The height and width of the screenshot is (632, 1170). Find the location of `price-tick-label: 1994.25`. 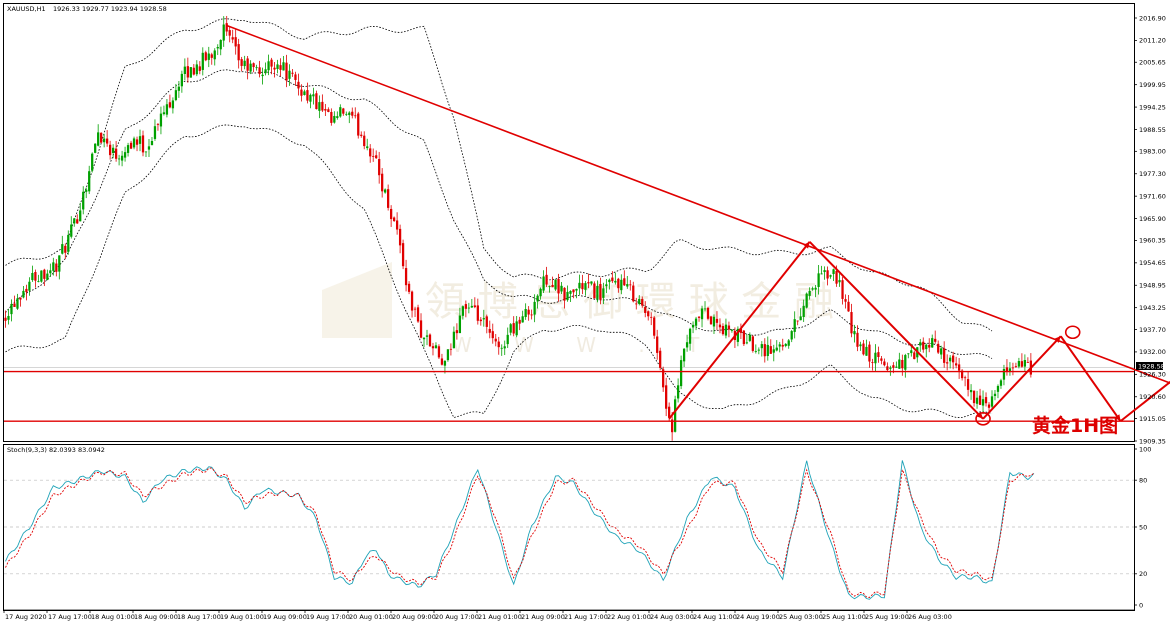

price-tick-label: 1994.25 is located at coordinates (1152, 107).